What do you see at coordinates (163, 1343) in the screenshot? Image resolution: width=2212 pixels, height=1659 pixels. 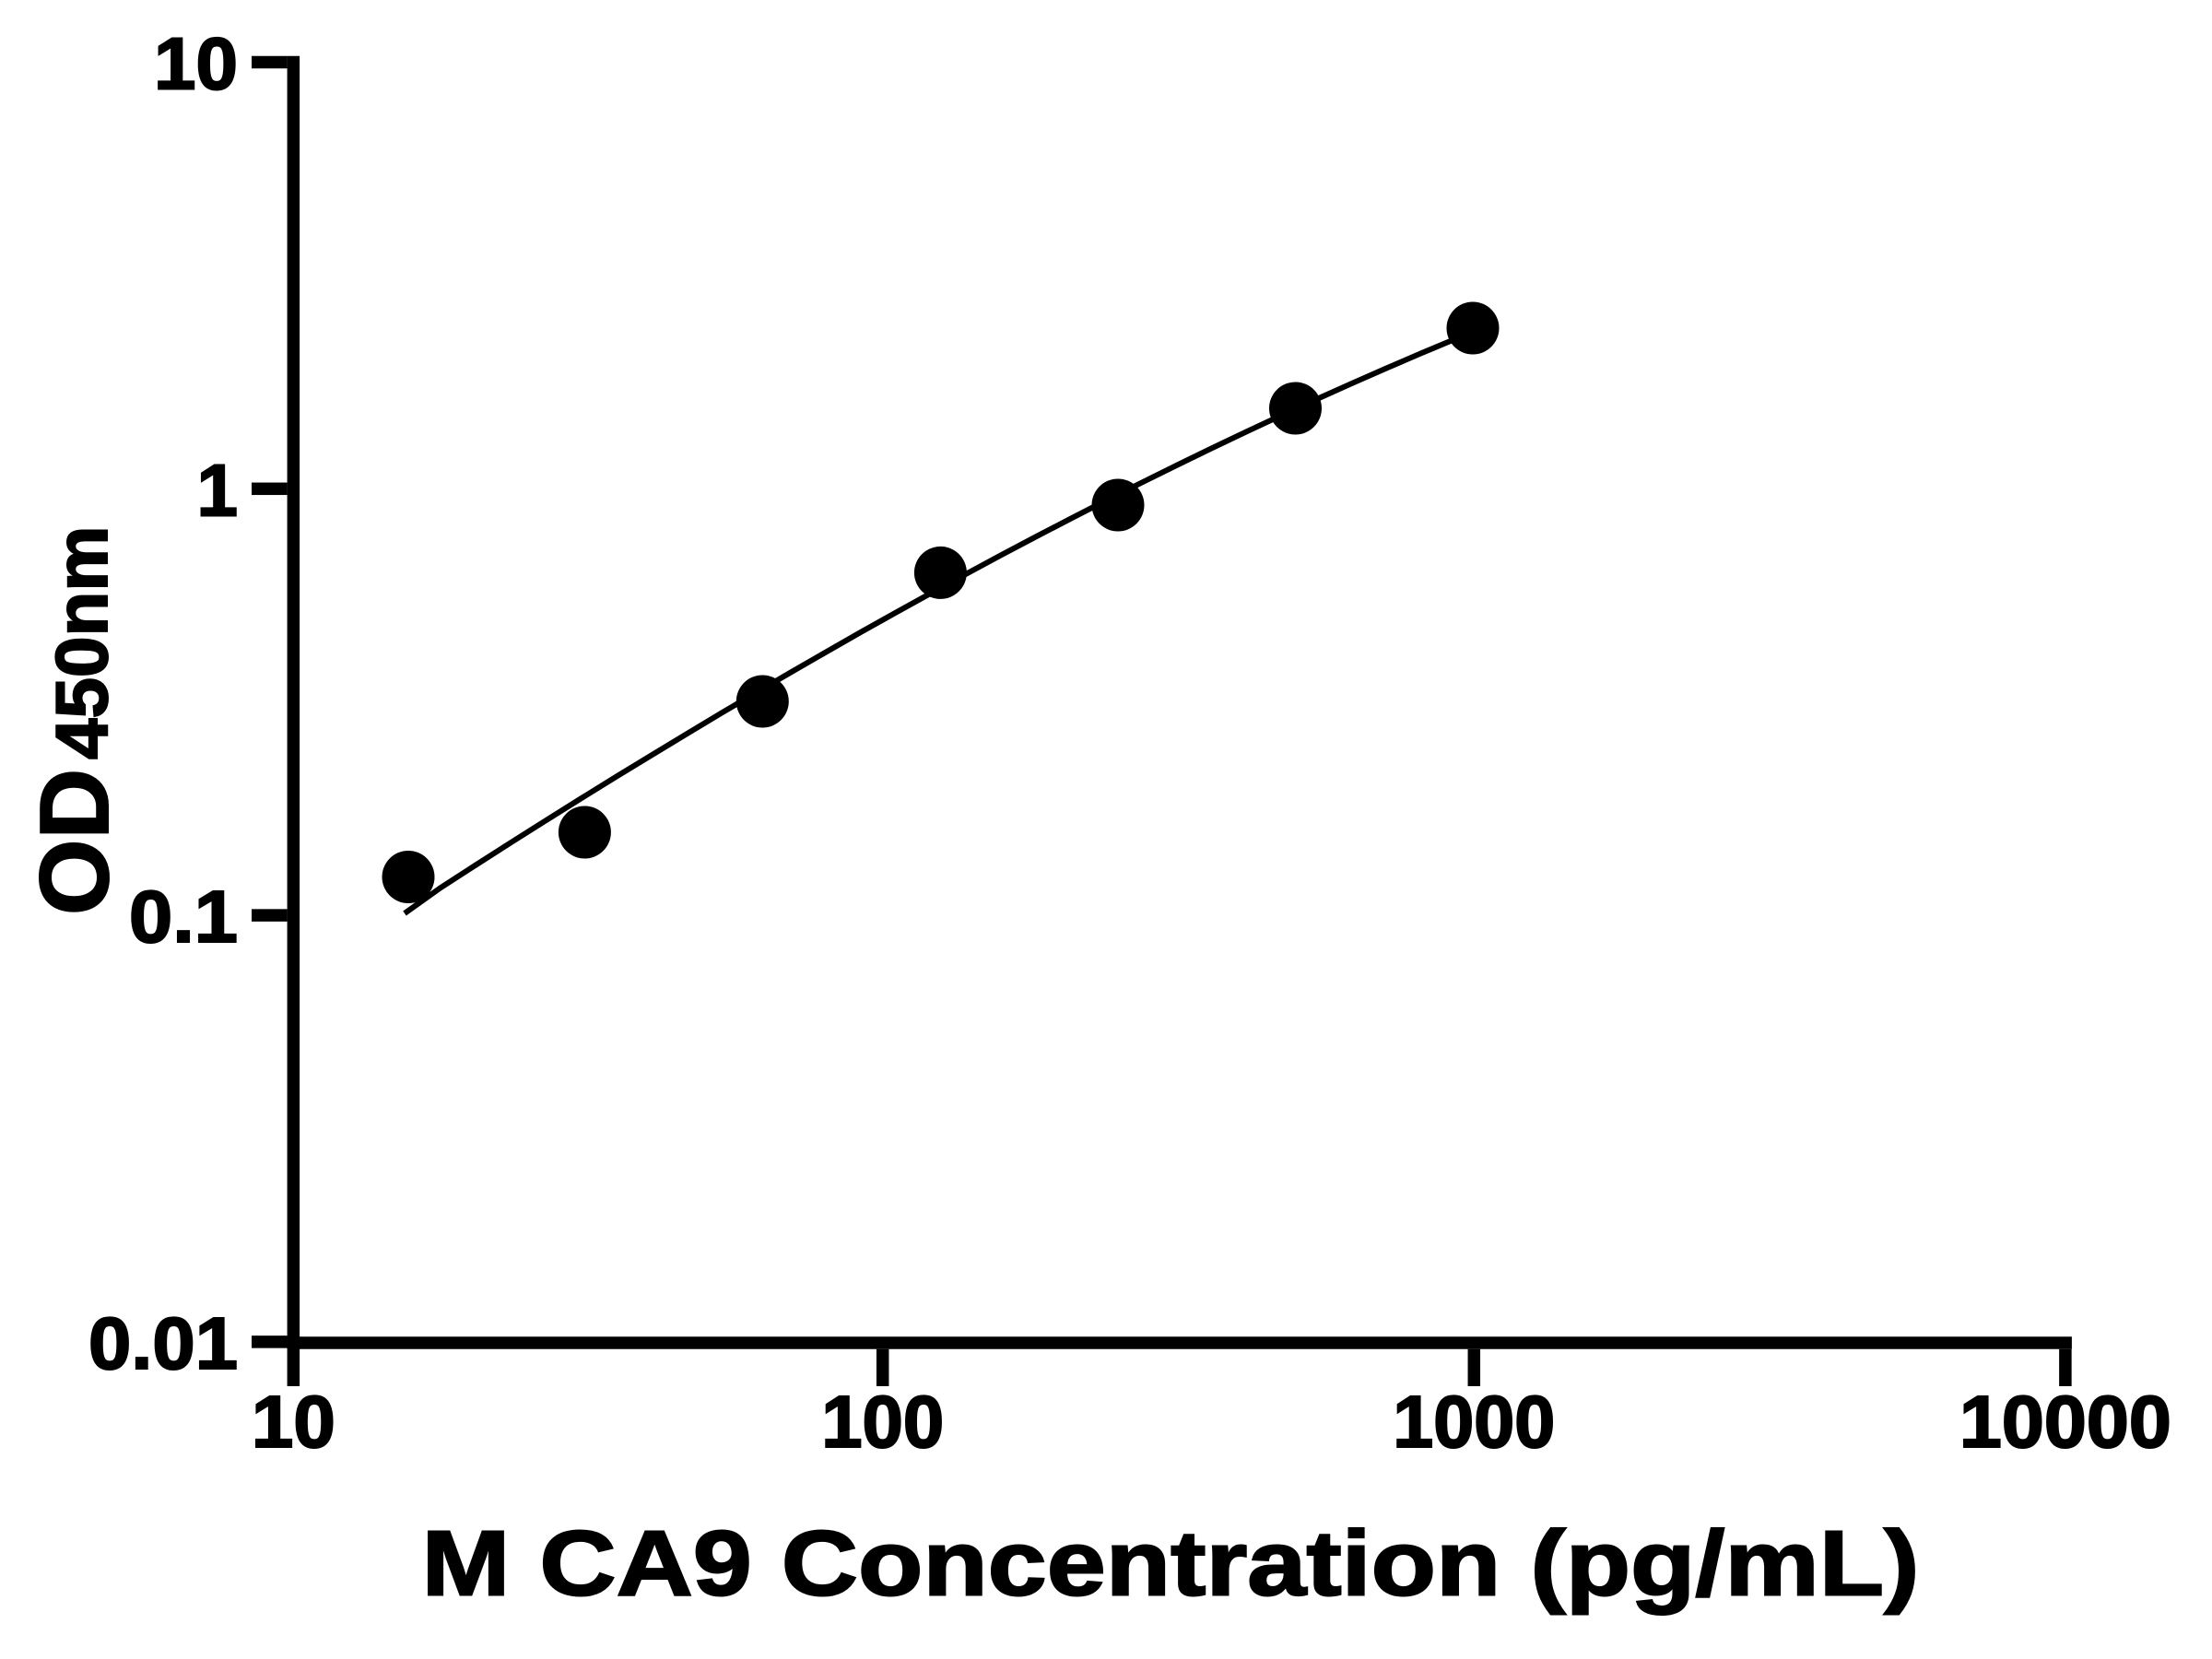 I see `svg-text: 0.01` at bounding box center [163, 1343].